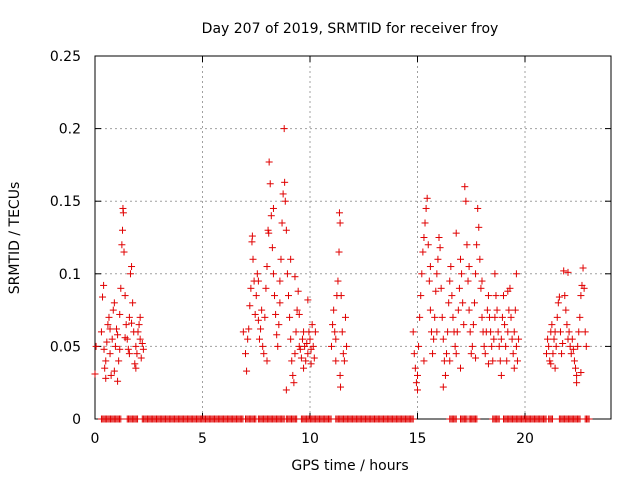 The width and height of the screenshot is (640, 480). What do you see at coordinates (95, 439) in the screenshot?
I see `x-tick-label: 0` at bounding box center [95, 439].